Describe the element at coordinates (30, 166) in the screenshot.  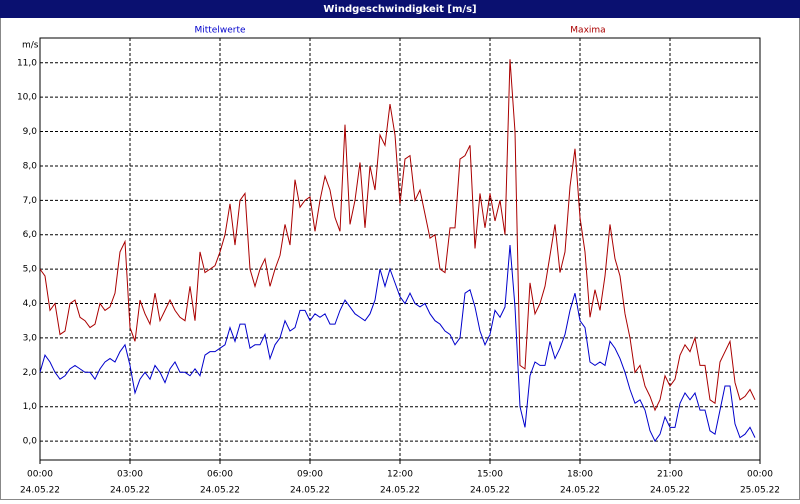
I see `y-tick-label: 8,0` at that location.